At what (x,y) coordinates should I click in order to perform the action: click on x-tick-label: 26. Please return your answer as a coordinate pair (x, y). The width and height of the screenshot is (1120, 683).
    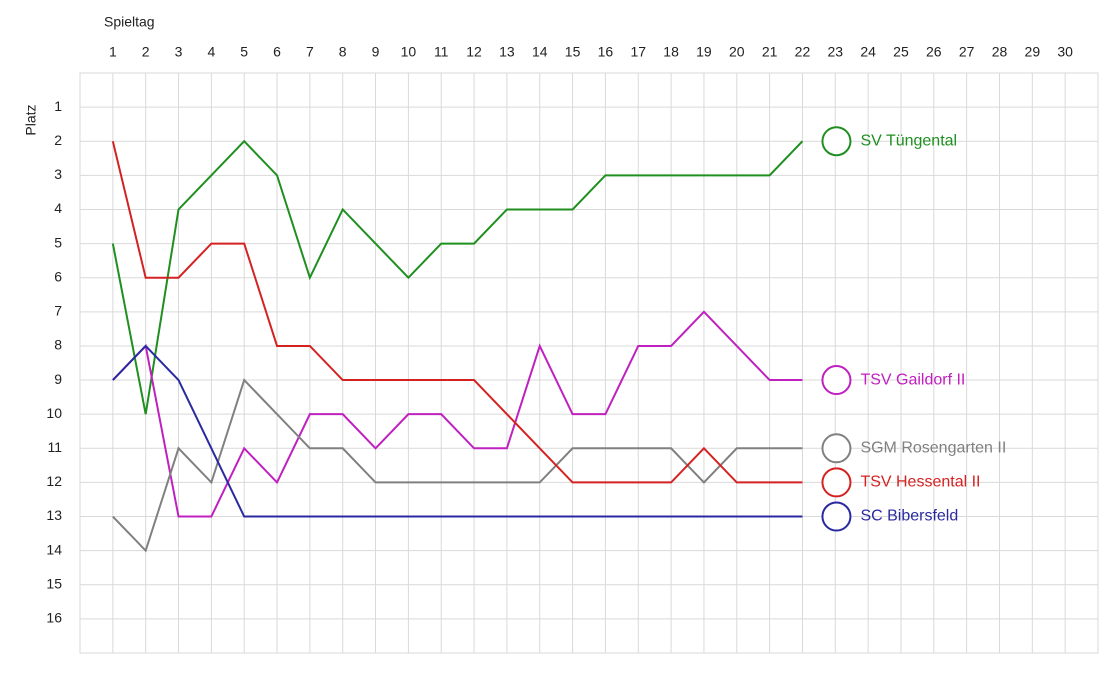
    Looking at the image, I should click on (934, 52).